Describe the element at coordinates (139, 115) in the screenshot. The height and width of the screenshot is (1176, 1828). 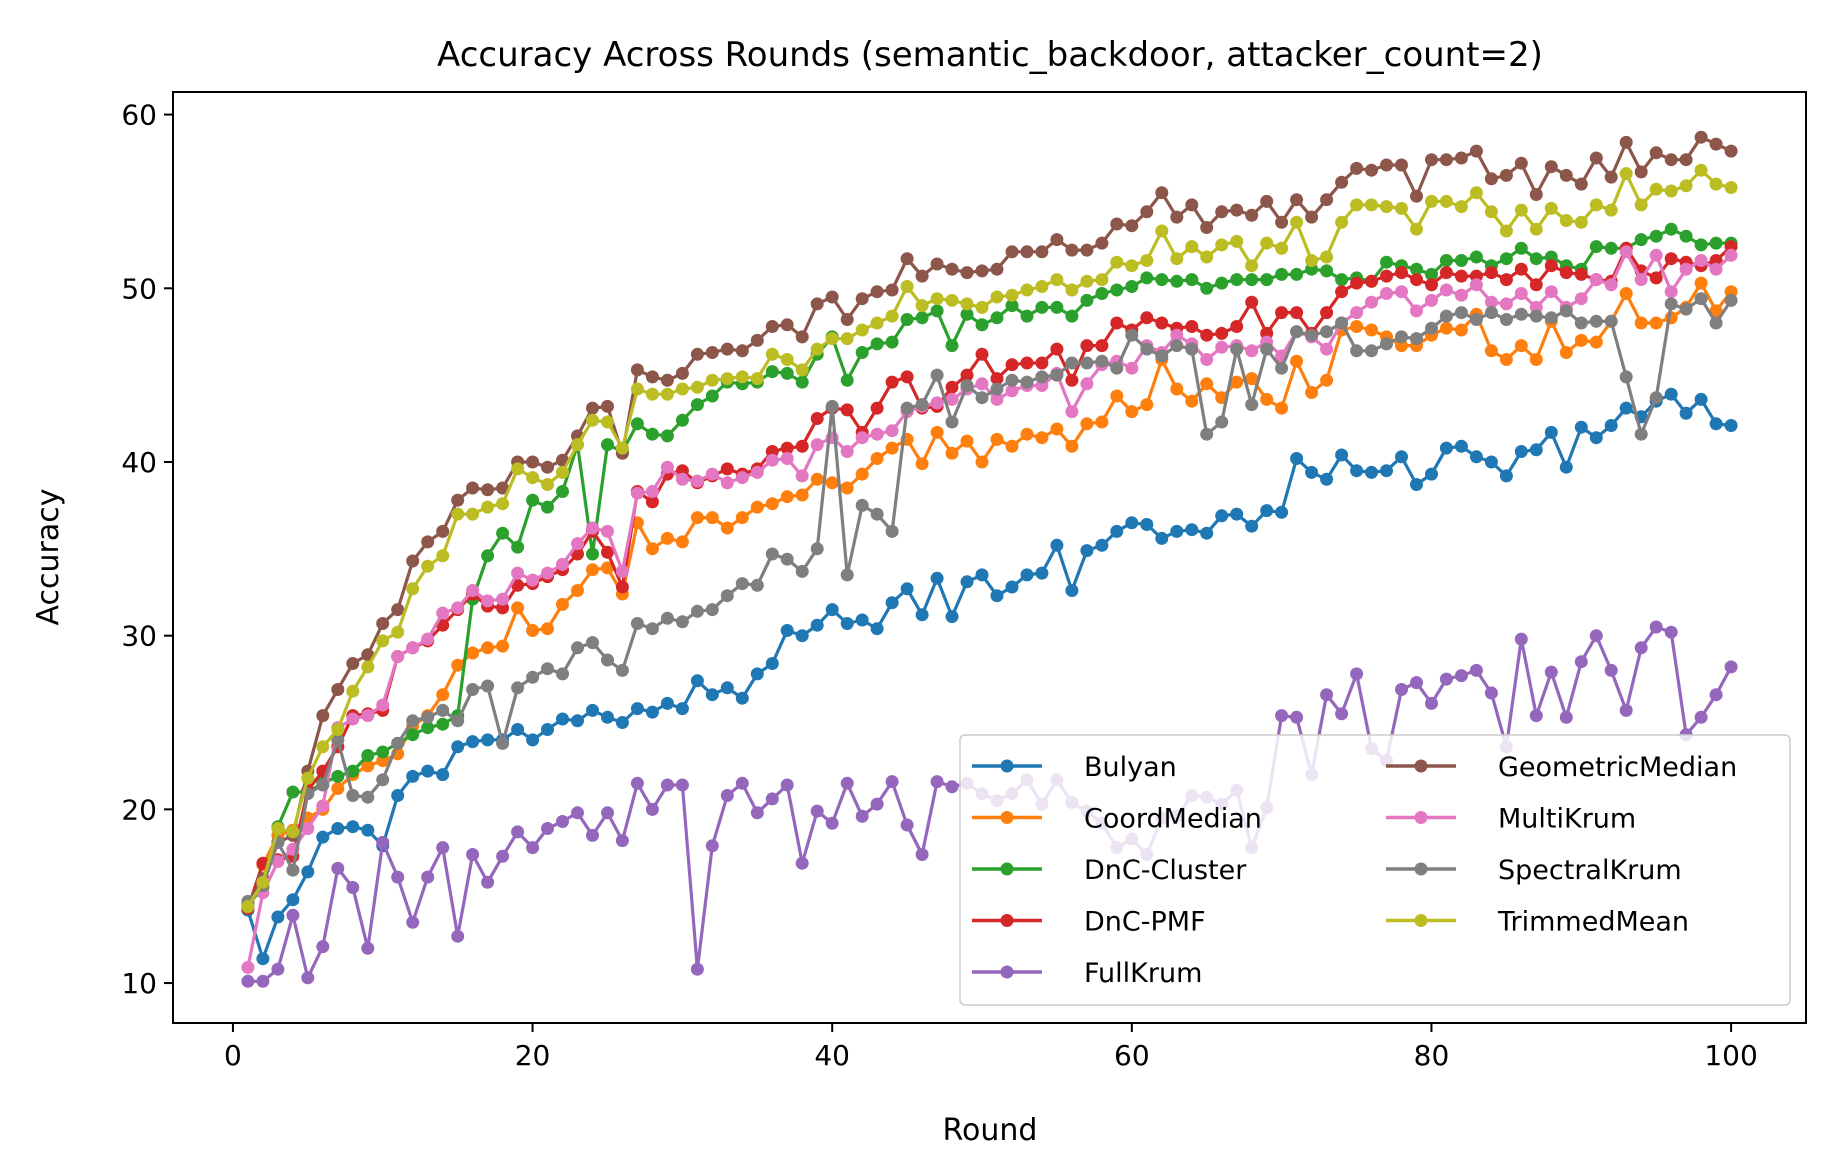
I see `y-tick-label: 60` at that location.